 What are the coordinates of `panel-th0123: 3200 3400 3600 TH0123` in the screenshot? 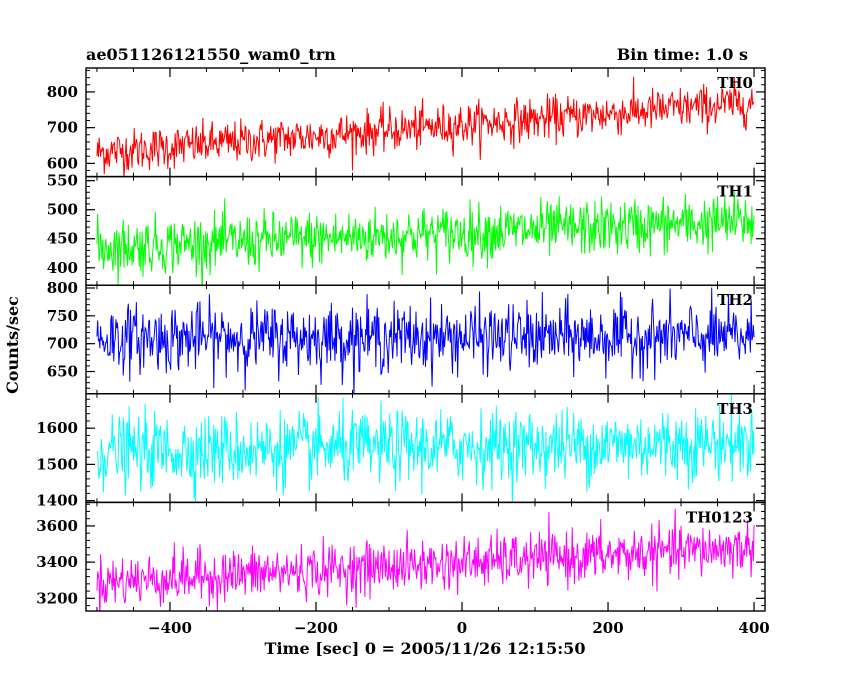 It's located at (401, 556).